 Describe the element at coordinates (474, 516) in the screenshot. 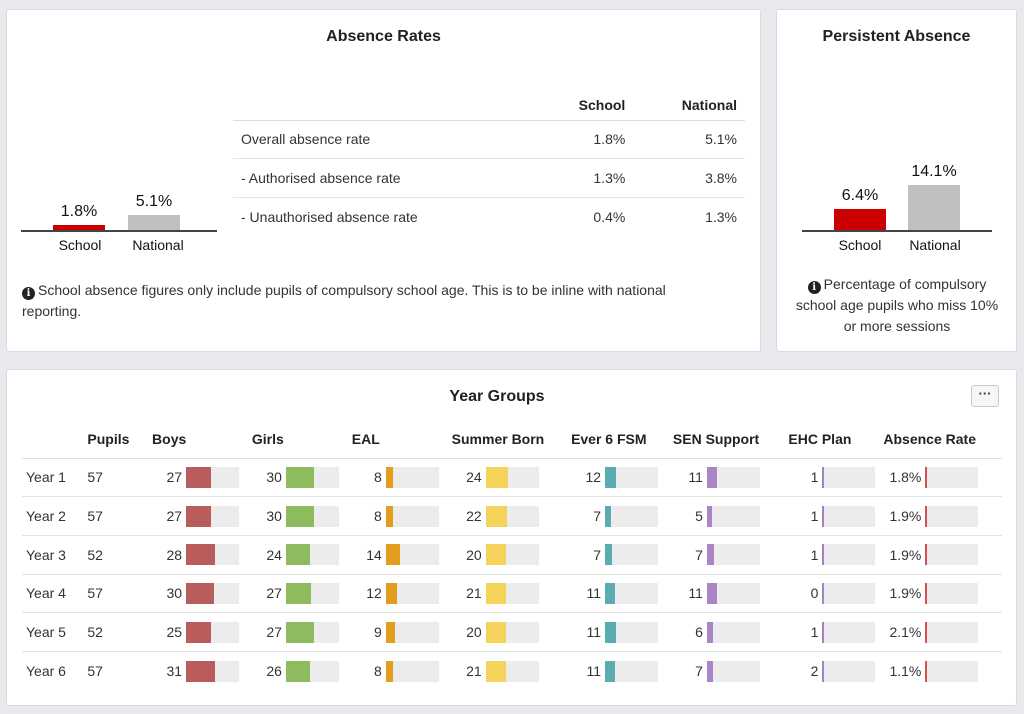

I see `summer-born-value: 22` at that location.